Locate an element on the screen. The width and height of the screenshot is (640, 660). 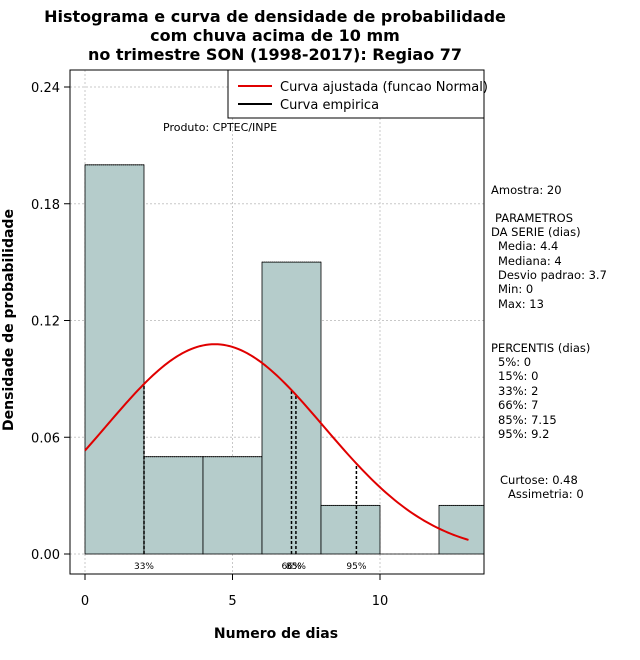
legend-label-normal: Curva ajustada (funcao Normal) is located at coordinates (384, 87).